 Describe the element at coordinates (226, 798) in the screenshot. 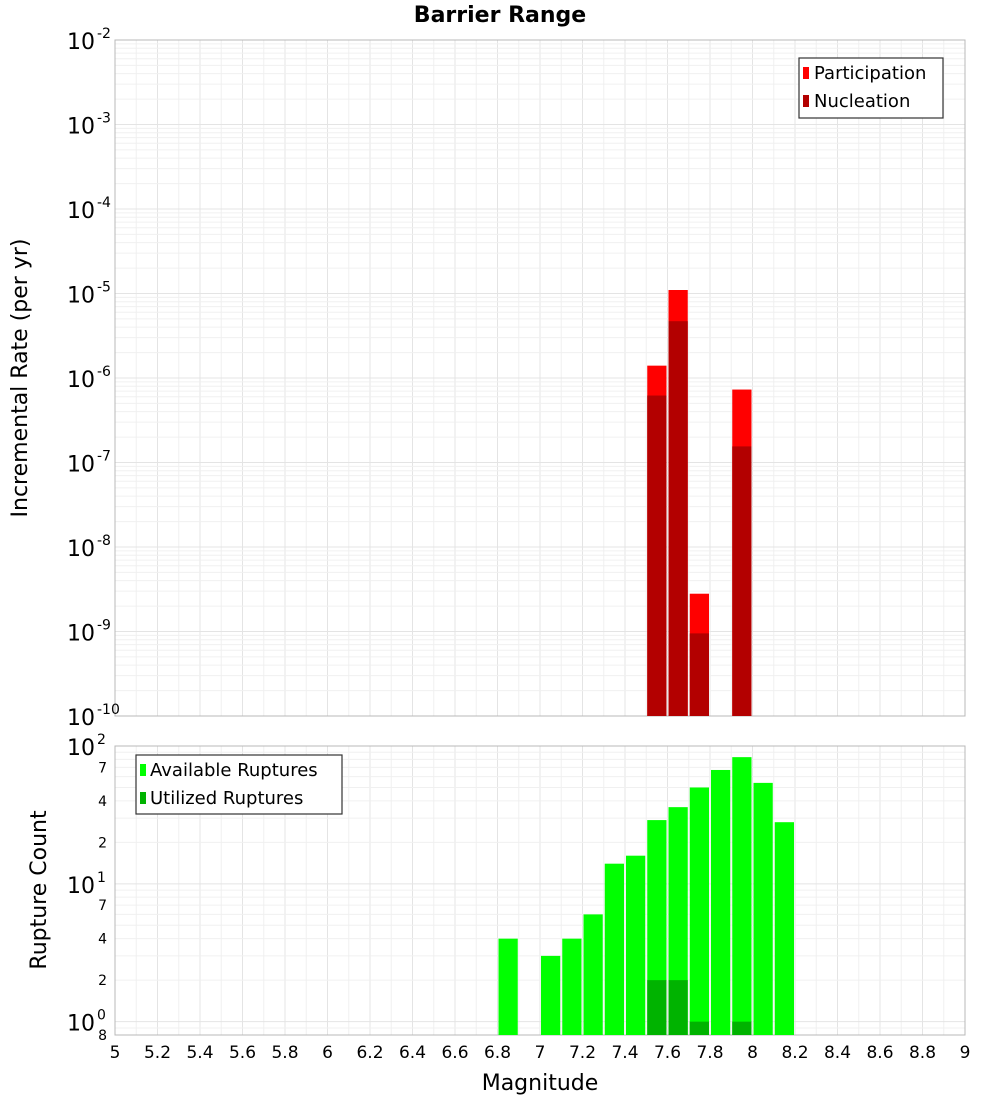

I see `legend-label-utilized: Utilized Ruptures` at that location.